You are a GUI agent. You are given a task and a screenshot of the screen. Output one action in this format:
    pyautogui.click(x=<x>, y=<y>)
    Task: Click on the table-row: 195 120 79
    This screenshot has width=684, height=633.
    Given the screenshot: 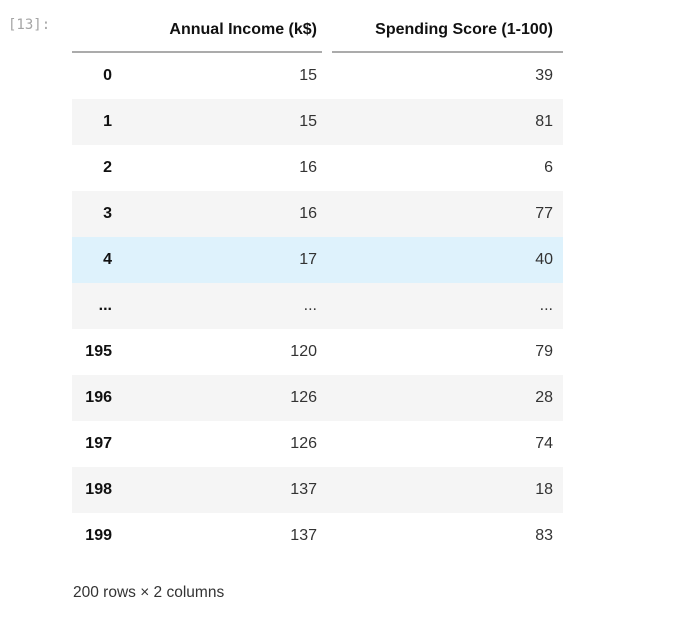 What is the action you would take?
    pyautogui.click(x=317, y=352)
    